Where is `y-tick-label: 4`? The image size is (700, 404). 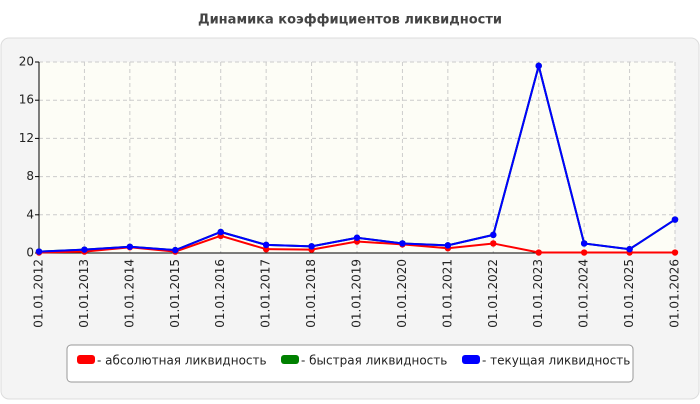 y-tick-label: 4 is located at coordinates (30, 214).